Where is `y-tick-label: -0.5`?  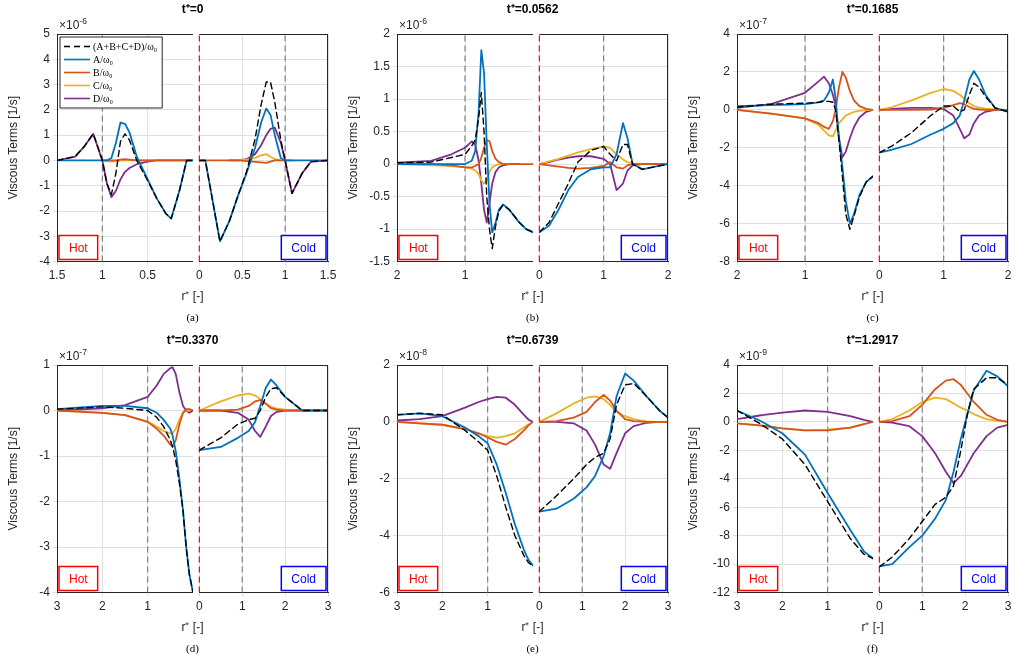
y-tick-label: -0.5 is located at coordinates (380, 195).